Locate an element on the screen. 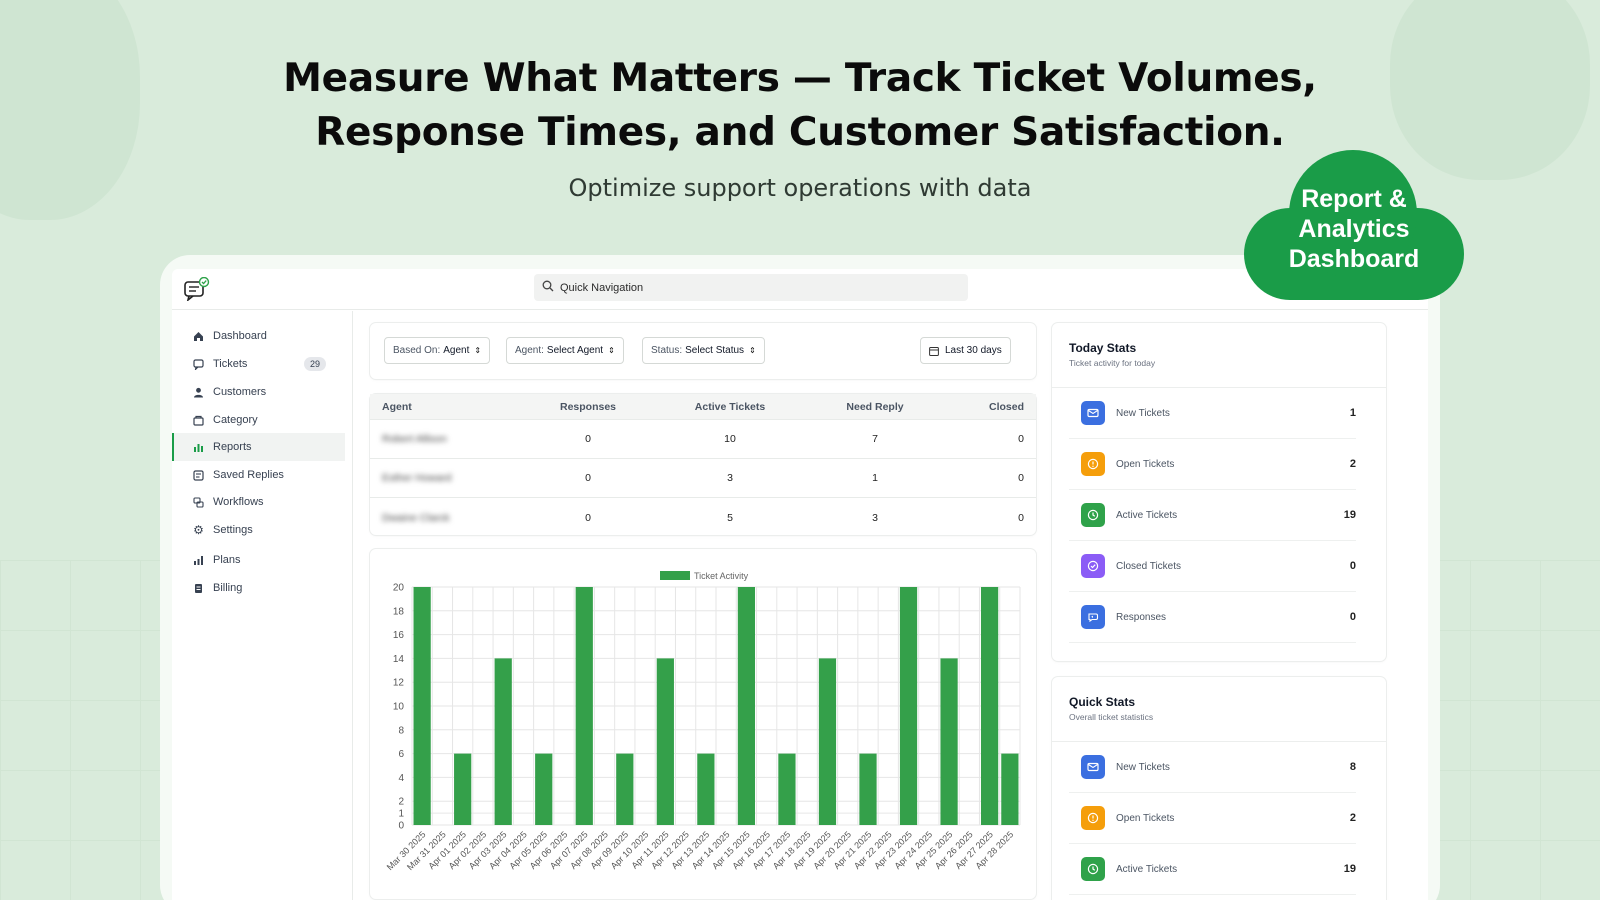  date-range-button: Last 30 days is located at coordinates (965, 350).